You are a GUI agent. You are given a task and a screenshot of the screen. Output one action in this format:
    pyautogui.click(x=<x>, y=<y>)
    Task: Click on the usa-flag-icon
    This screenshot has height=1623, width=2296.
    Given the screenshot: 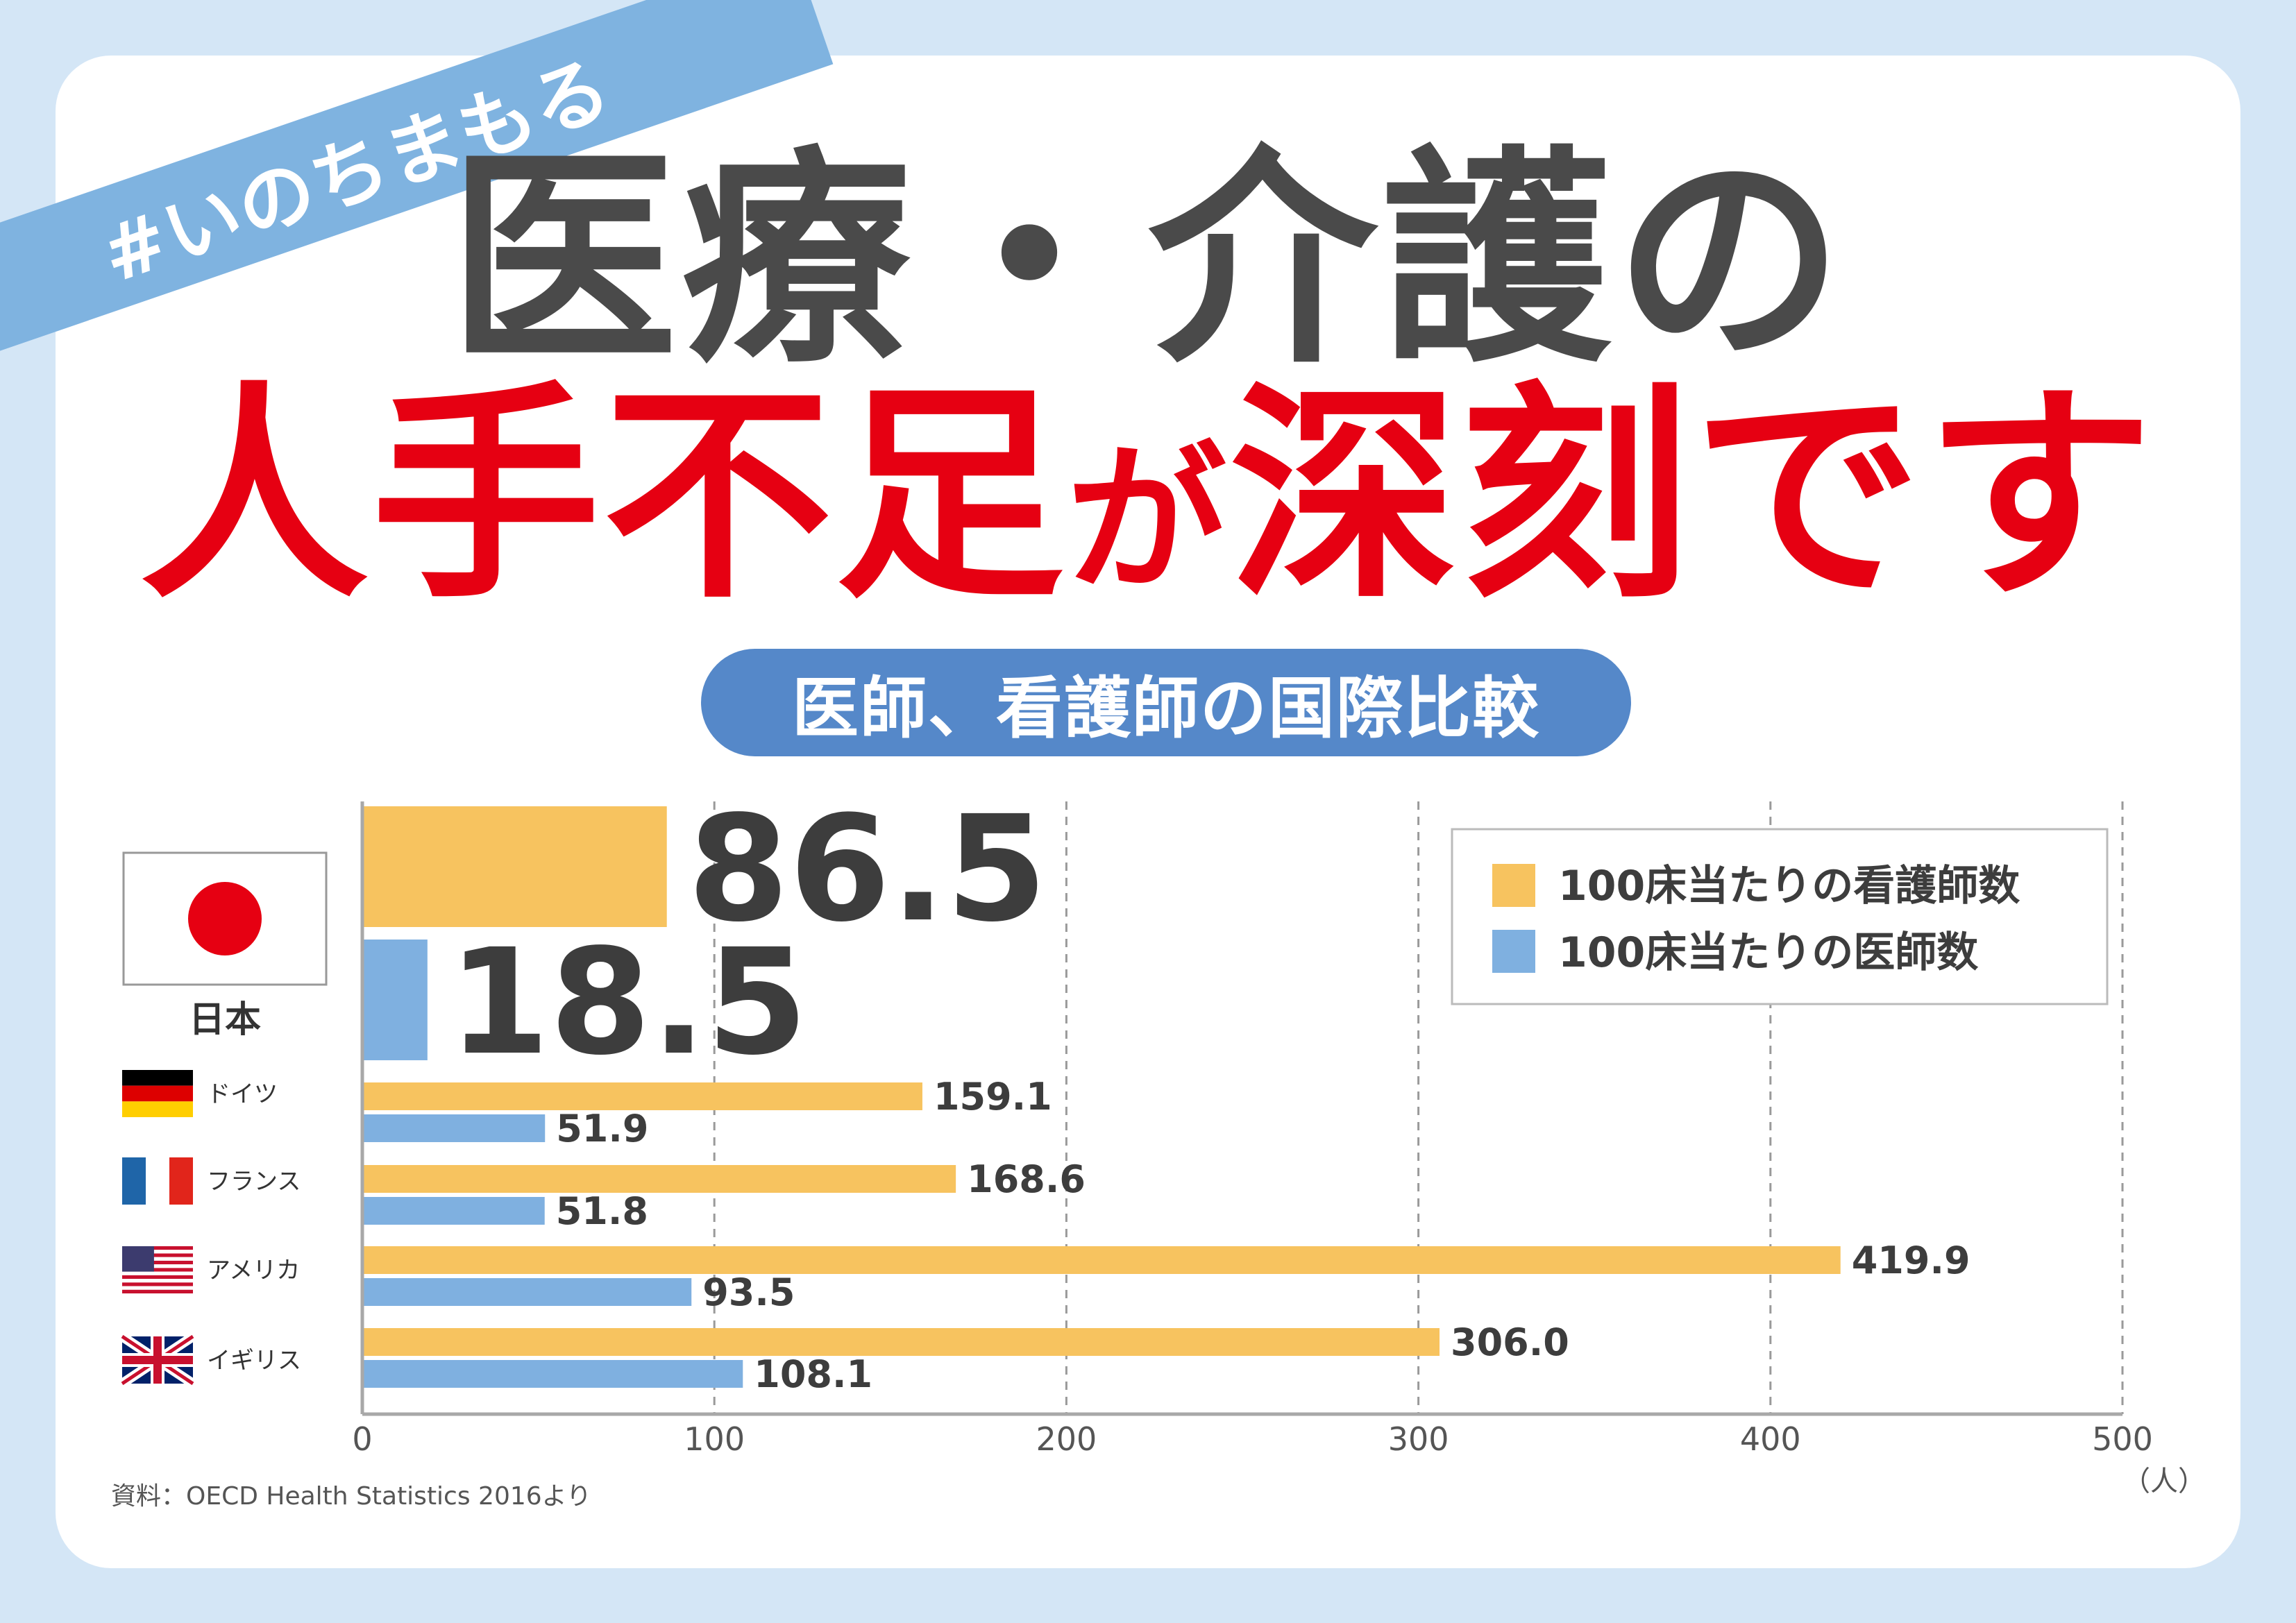 What is the action you would take?
    pyautogui.click(x=158, y=1269)
    